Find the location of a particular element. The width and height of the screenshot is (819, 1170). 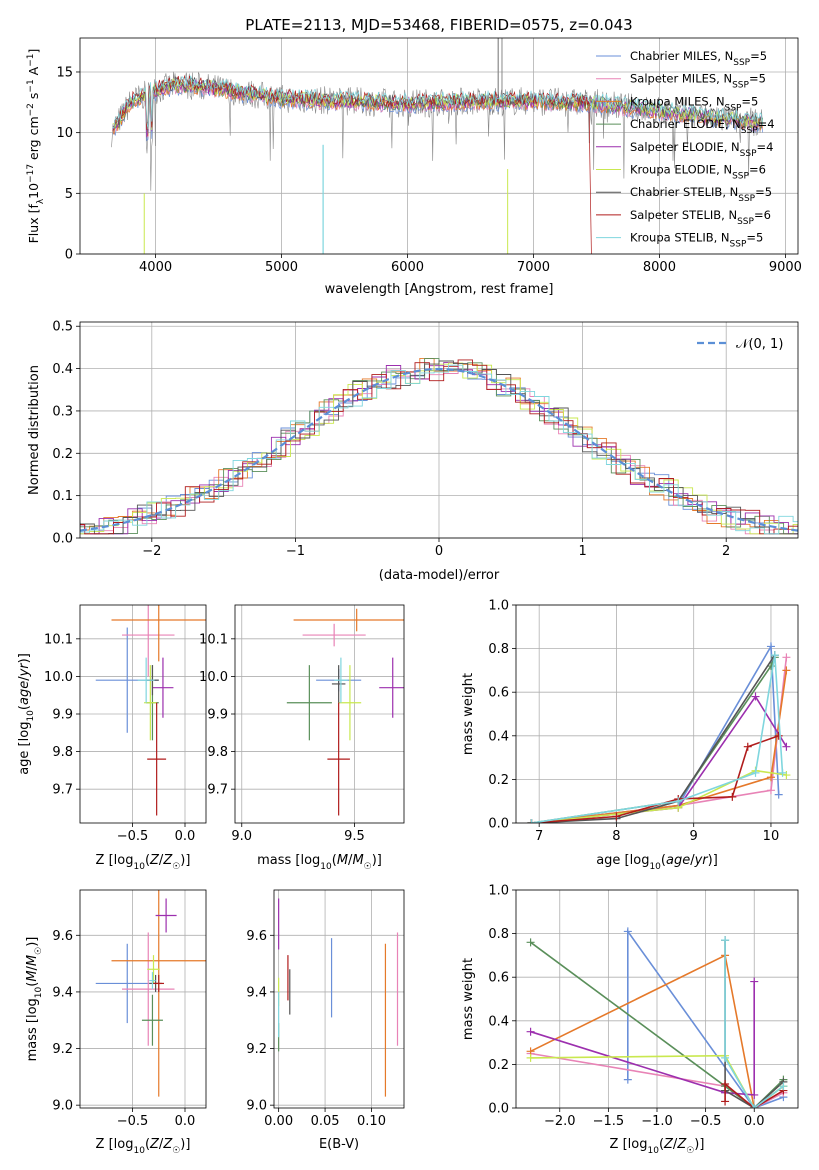

mass_vs_ebv-errorbars is located at coordinates (338, 997).